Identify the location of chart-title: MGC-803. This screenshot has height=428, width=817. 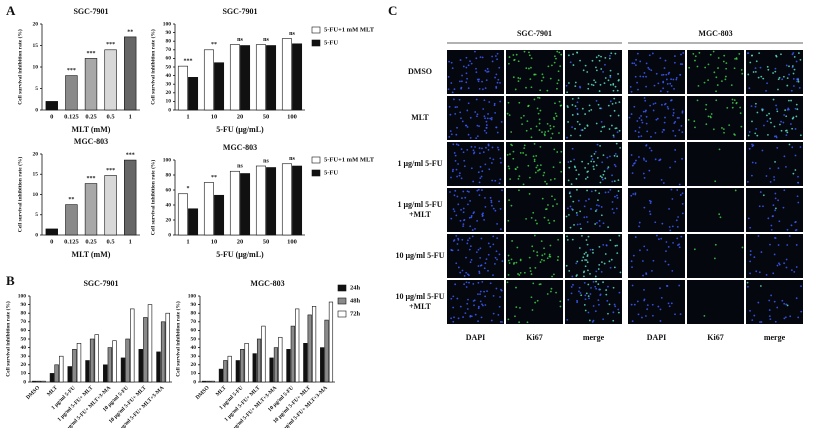
(240, 147).